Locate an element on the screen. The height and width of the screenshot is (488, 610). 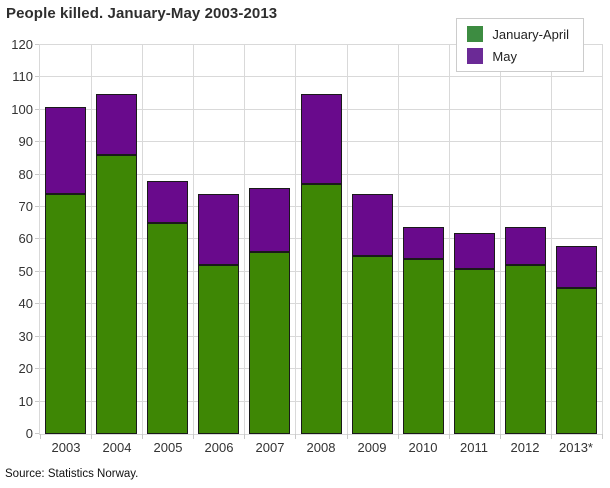
x-axis-label: 2013* is located at coordinates (576, 447).